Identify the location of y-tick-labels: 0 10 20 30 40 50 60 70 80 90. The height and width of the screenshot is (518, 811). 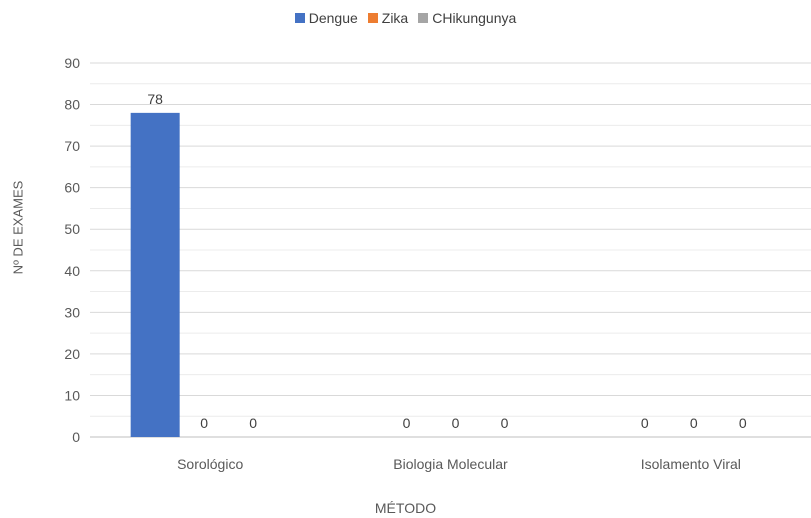
(72, 250).